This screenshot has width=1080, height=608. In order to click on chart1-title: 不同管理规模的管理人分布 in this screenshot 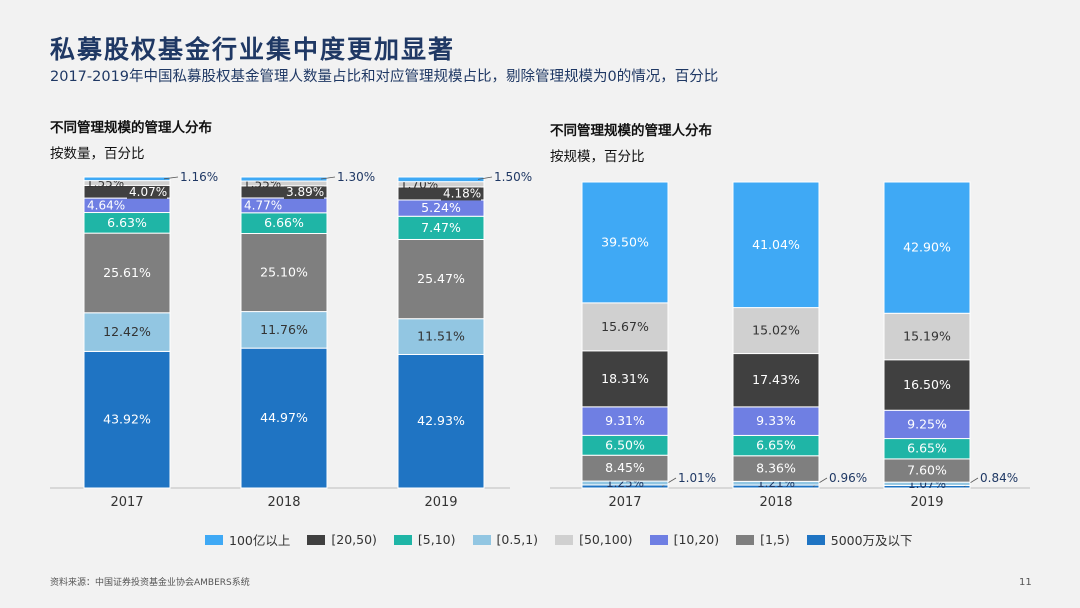, I will do `click(131, 128)`.